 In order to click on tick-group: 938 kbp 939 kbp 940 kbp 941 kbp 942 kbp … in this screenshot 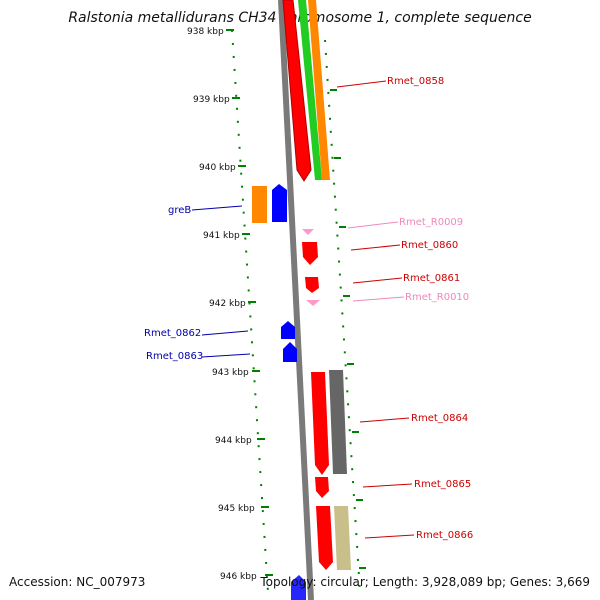, I will do `click(230, 304)`.